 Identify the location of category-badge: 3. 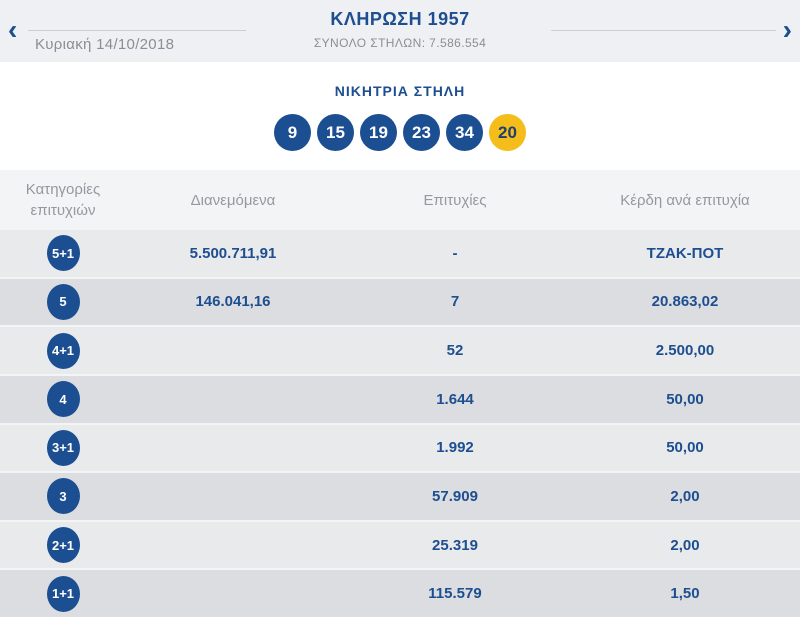
(63, 496).